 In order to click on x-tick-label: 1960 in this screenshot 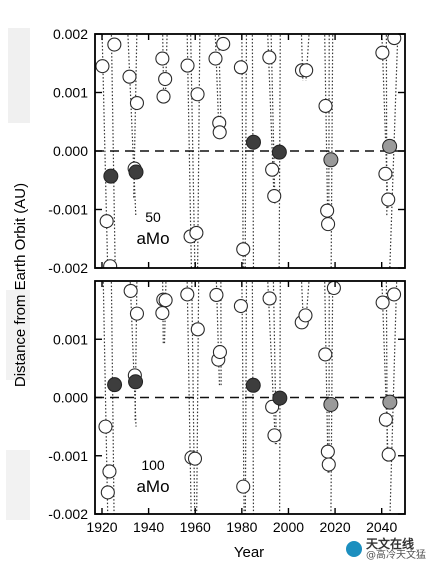, I will do `click(195, 527)`.